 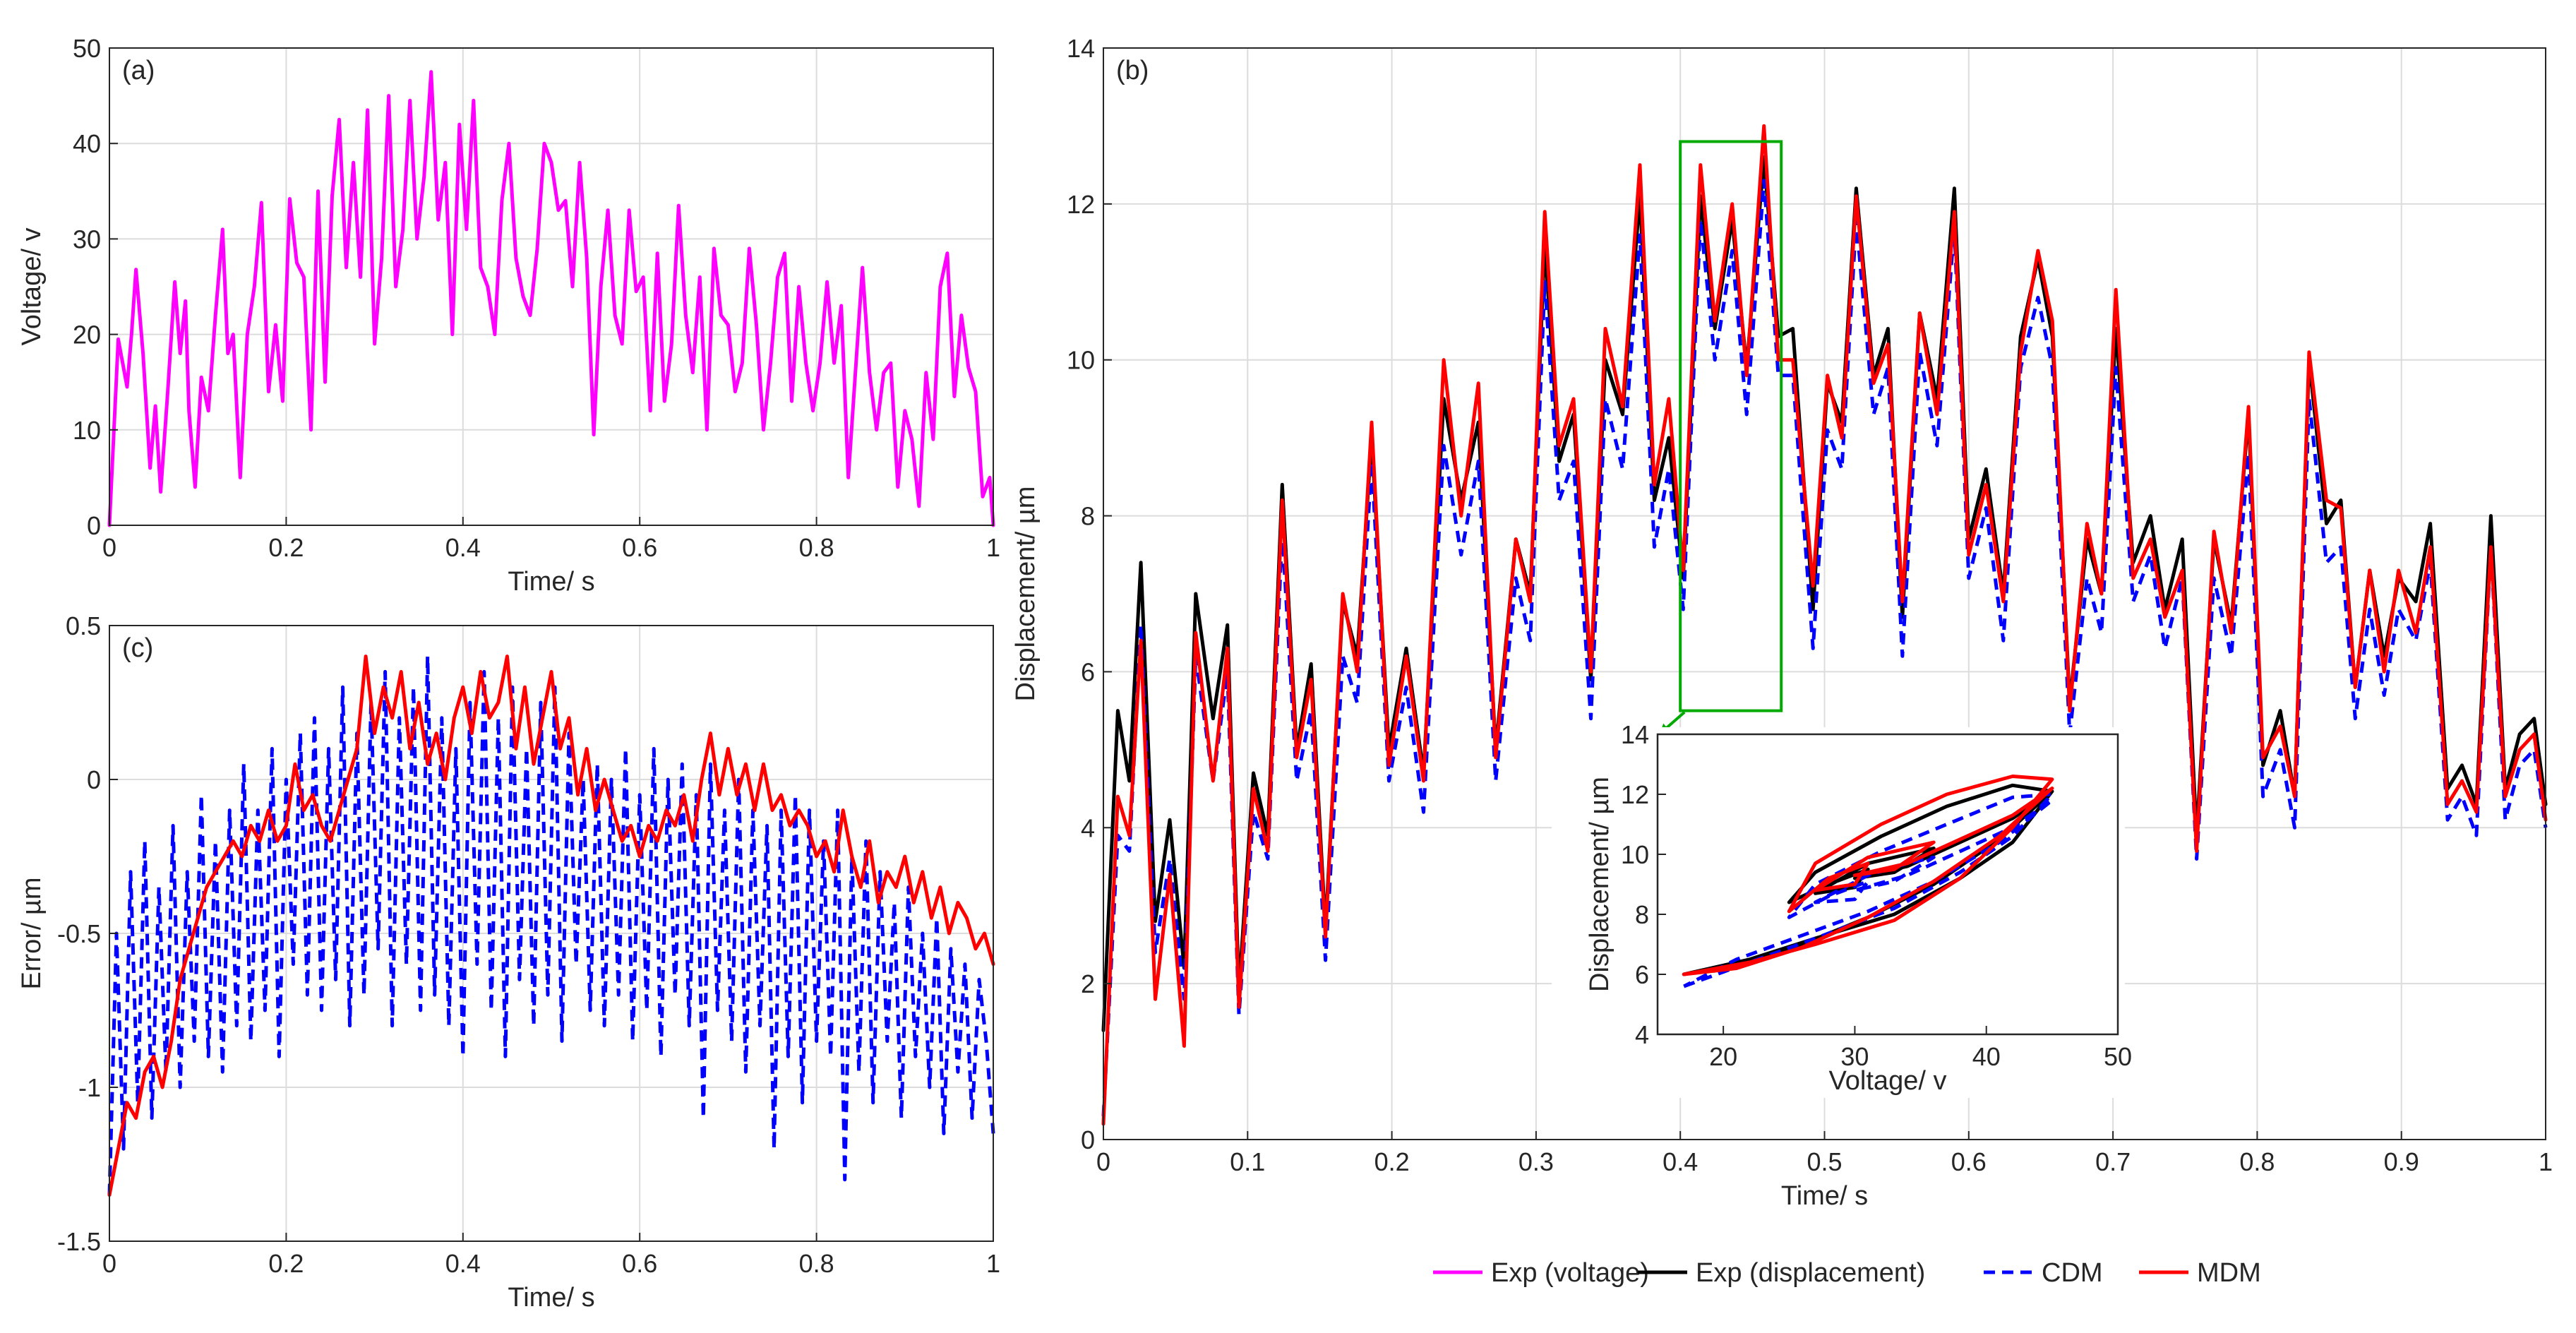 I want to click on y-tick-label: 2, so click(x=1088, y=984).